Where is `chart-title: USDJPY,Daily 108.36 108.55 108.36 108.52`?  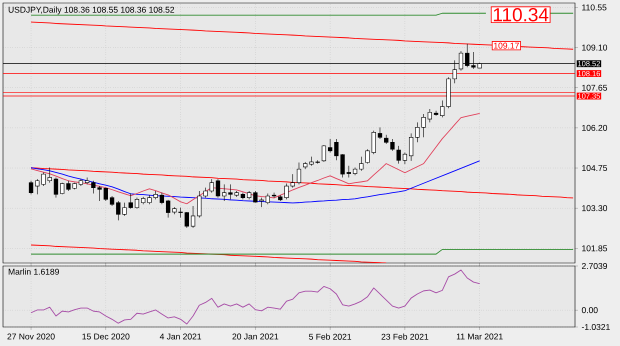
chart-title: USDJPY,Daily 108.36 108.55 108.36 108.52 is located at coordinates (91, 10).